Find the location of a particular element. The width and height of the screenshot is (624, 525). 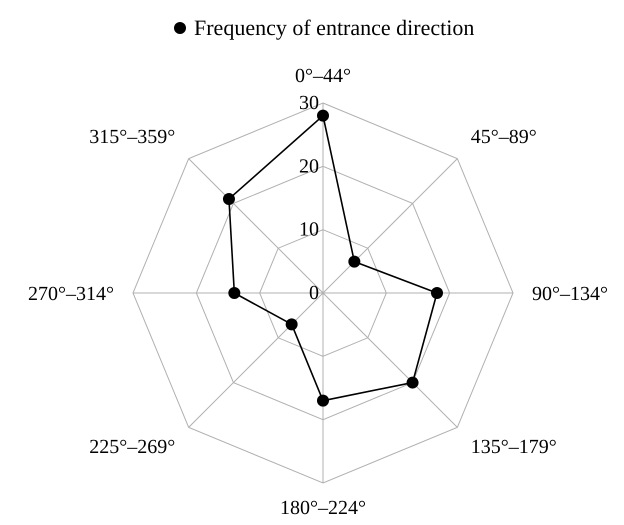

spoke-label: 45°–89° is located at coordinates (503, 137).